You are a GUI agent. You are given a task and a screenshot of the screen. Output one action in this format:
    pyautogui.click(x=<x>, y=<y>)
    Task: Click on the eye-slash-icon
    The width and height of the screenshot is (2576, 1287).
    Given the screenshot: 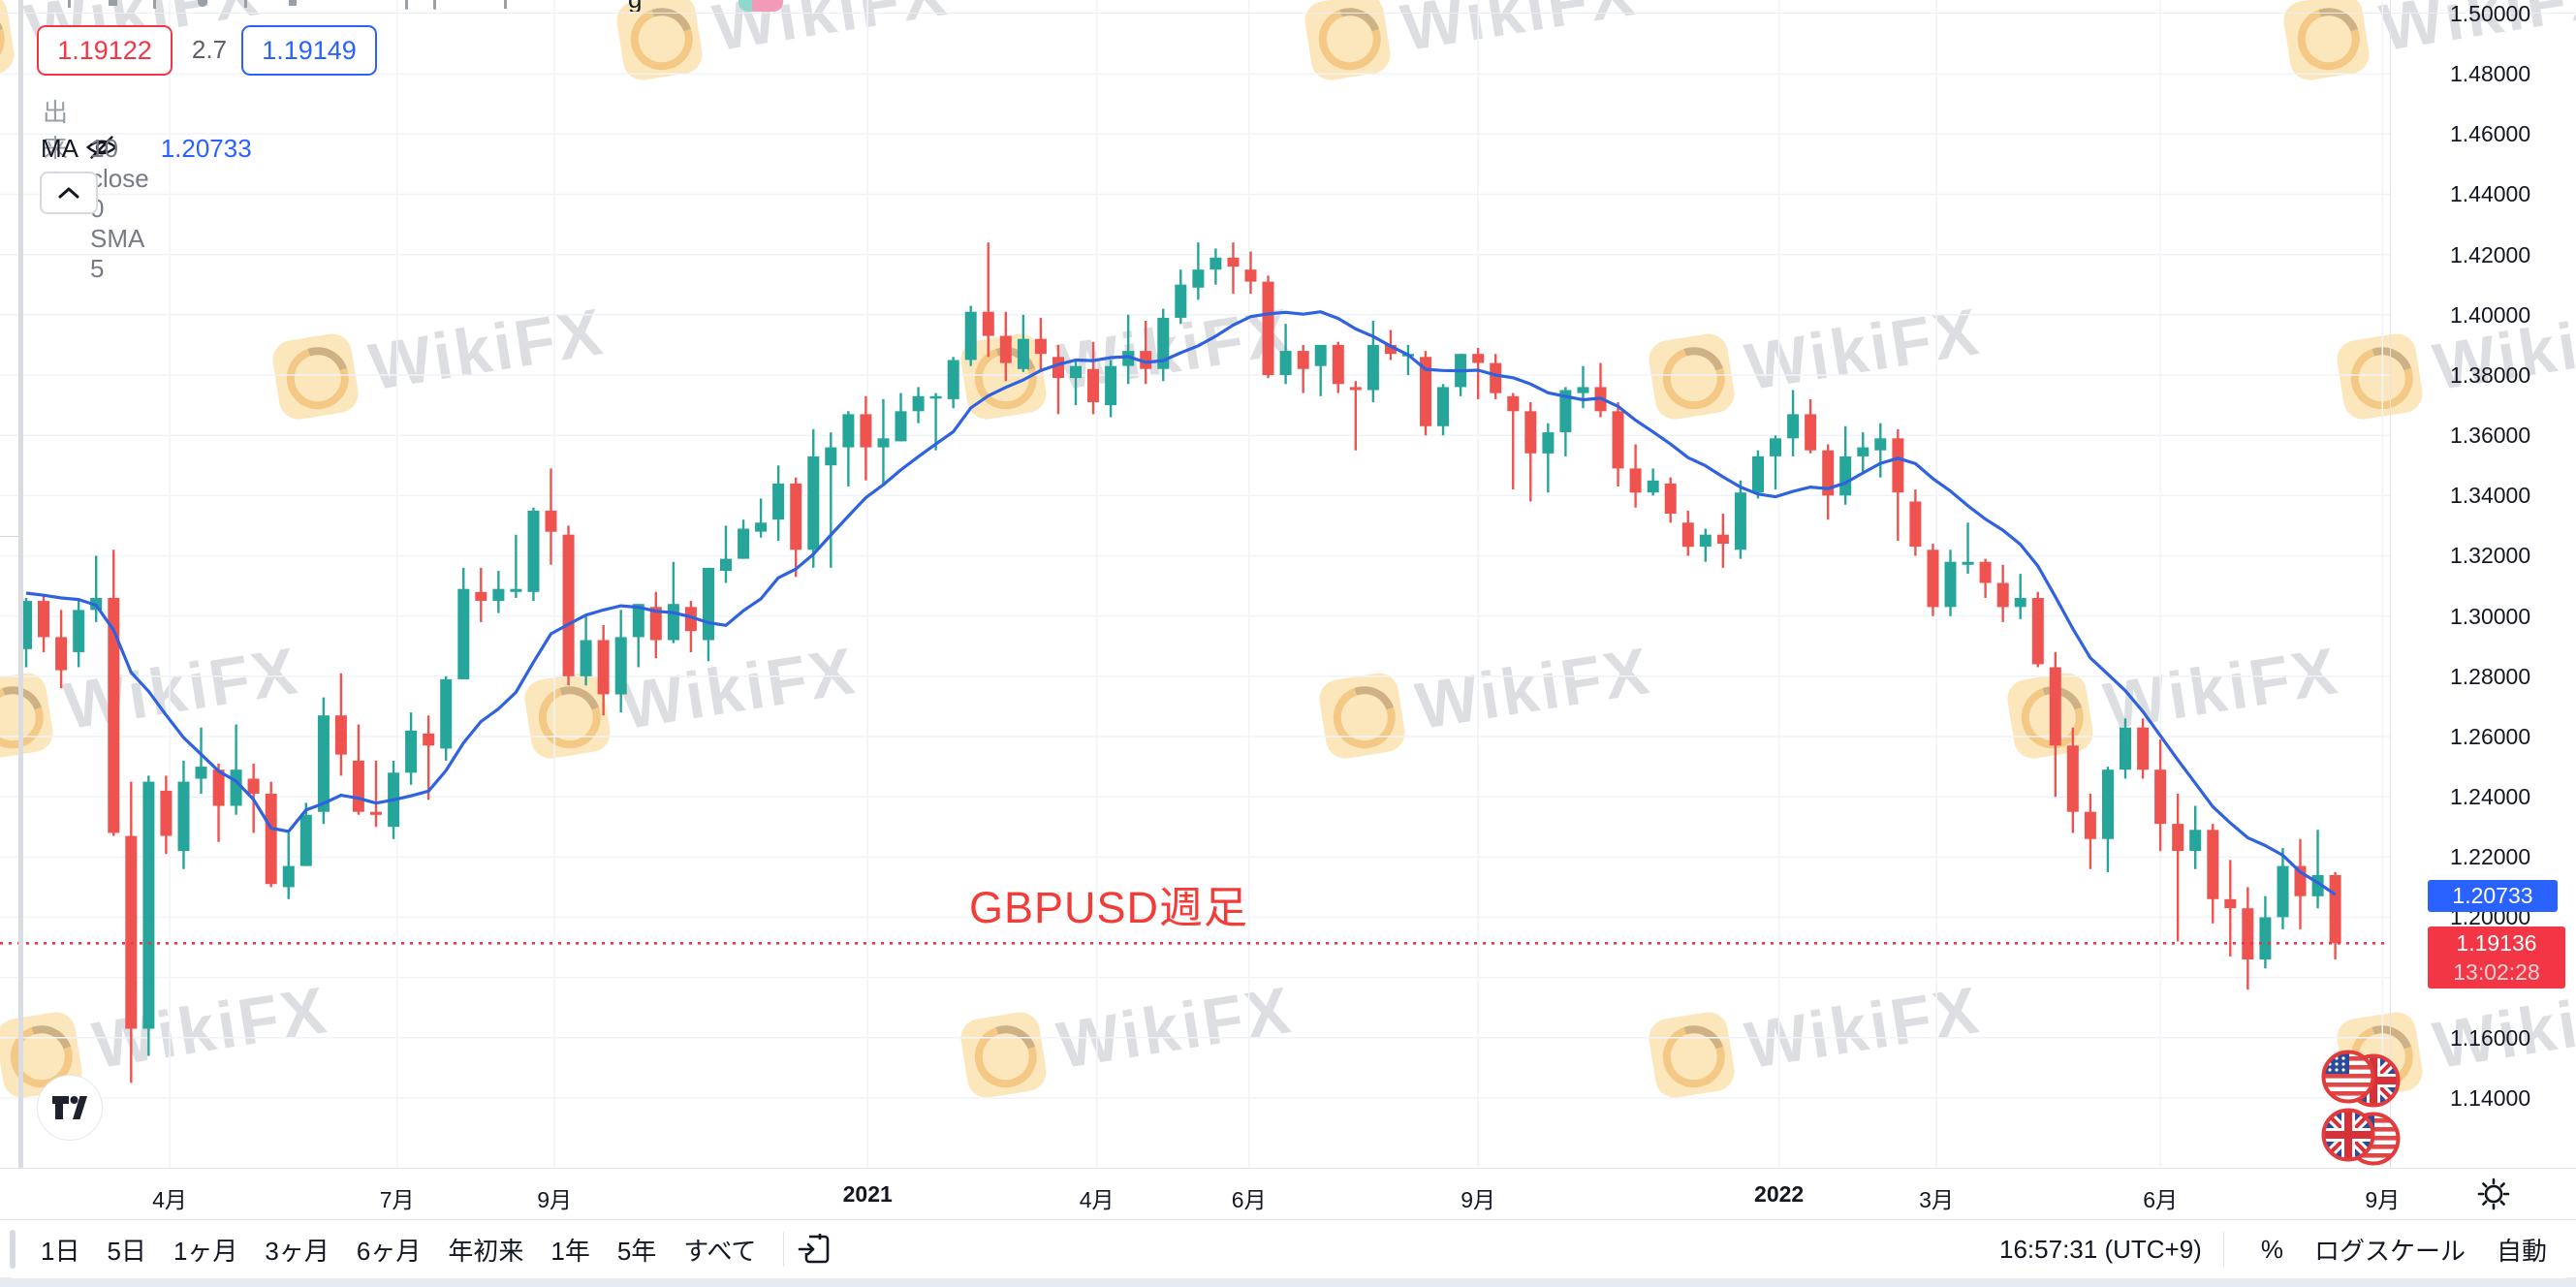 What is the action you would take?
    pyautogui.click(x=101, y=147)
    